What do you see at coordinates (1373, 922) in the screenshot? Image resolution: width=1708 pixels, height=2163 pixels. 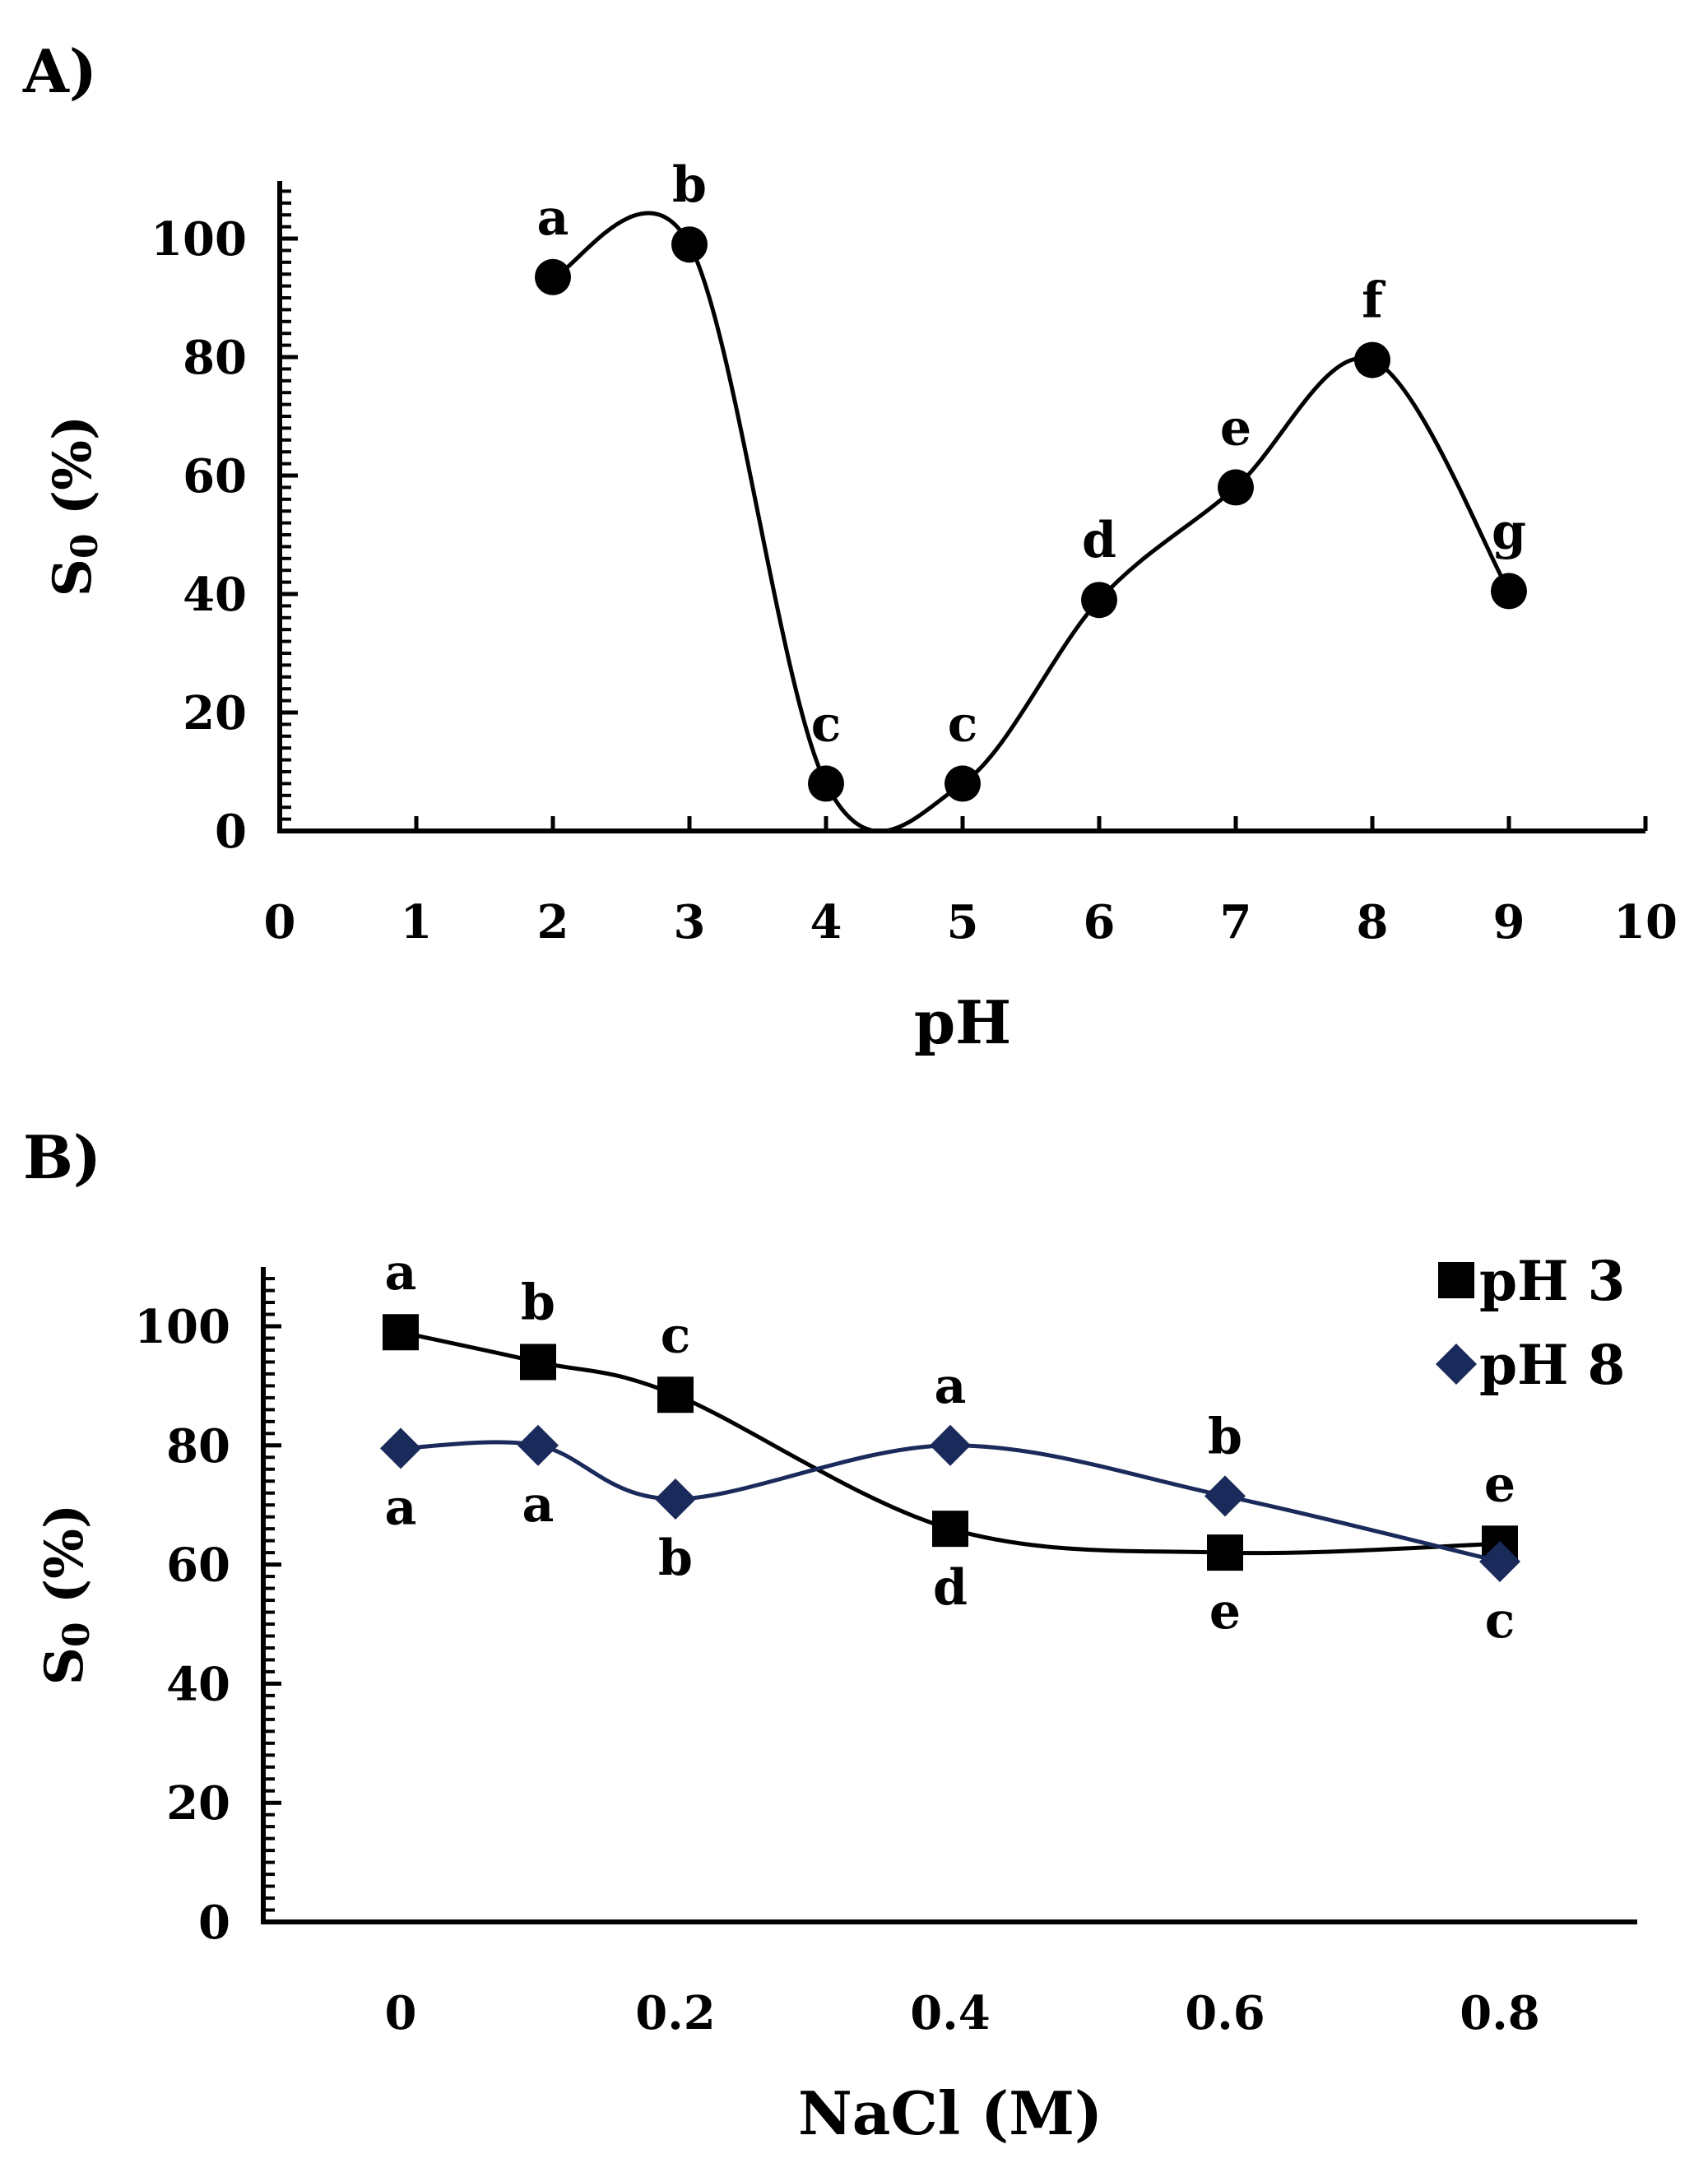 I see `x-tick-label: 8` at bounding box center [1373, 922].